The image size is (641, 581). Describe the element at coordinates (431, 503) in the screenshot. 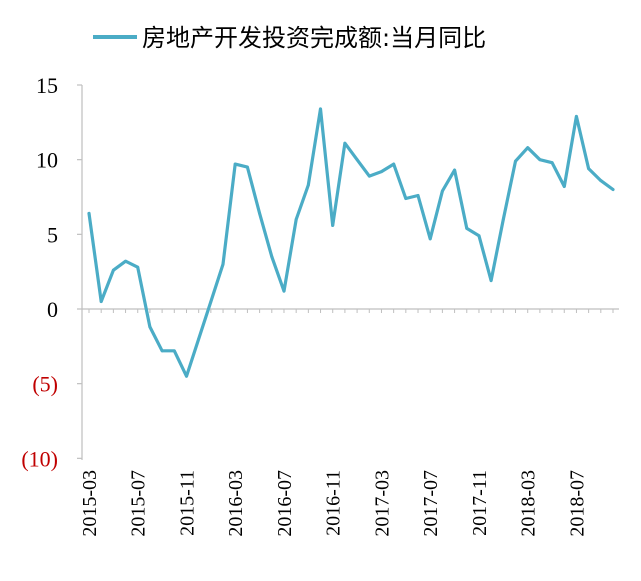

I see `x-tick-label: 2017-07` at that location.